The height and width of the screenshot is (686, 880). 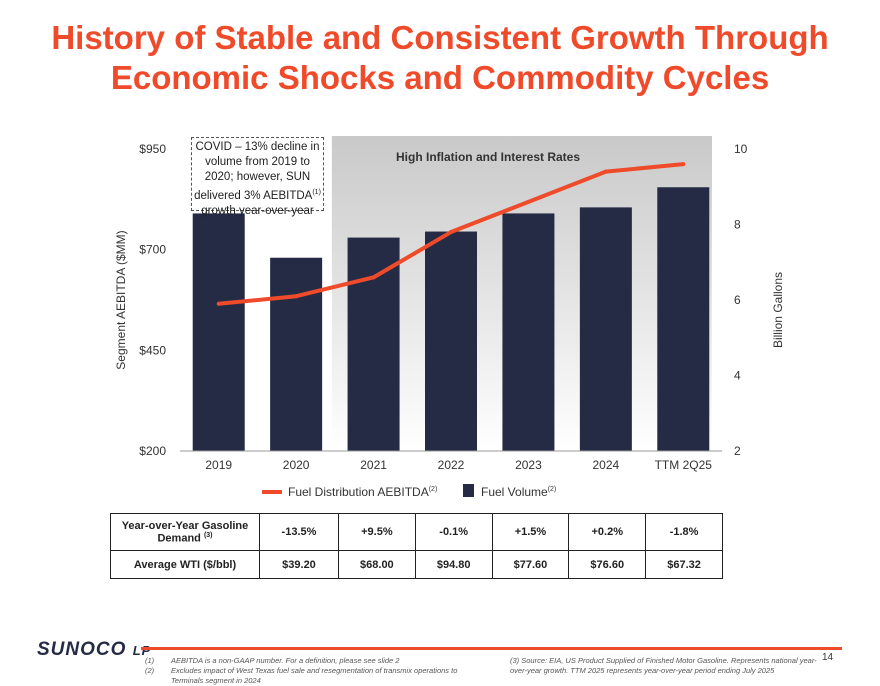 I want to click on table-cell: -0.1%, so click(x=453, y=532).